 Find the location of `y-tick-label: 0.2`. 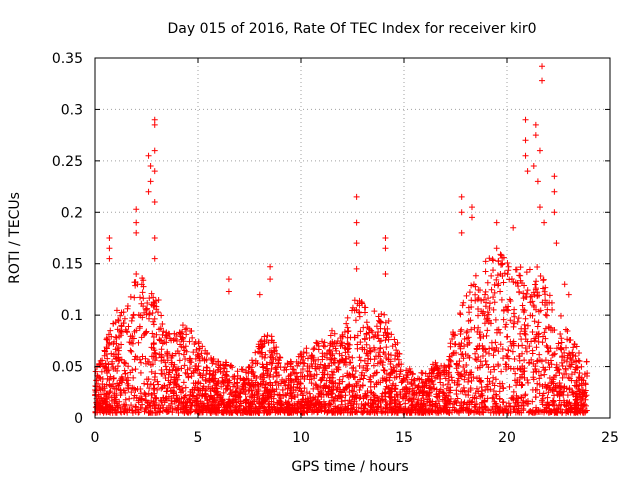

y-tick-label: 0.2 is located at coordinates (72, 213).